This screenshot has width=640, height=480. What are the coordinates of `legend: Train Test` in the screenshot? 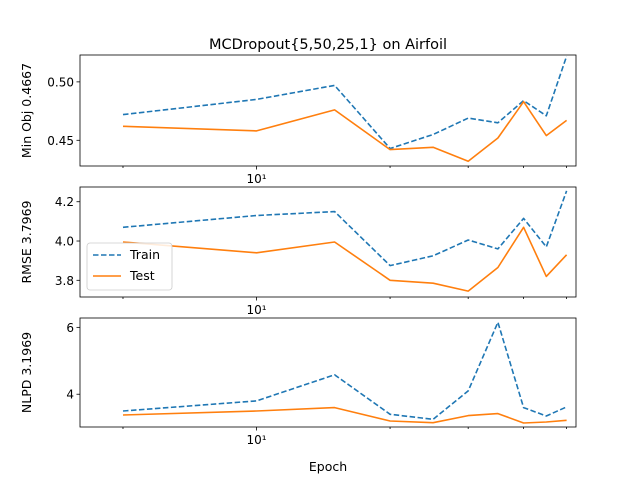 It's located at (129, 266).